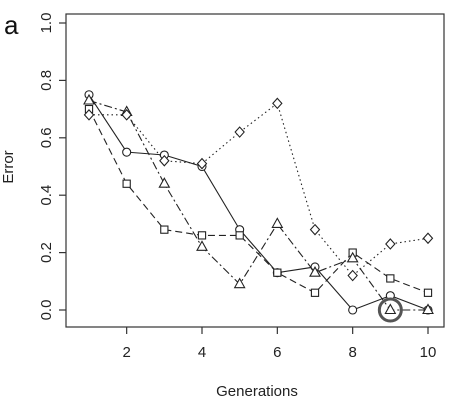 The image size is (460, 413). What do you see at coordinates (46, 195) in the screenshot?
I see `y-tick-label: 0.4` at bounding box center [46, 195].